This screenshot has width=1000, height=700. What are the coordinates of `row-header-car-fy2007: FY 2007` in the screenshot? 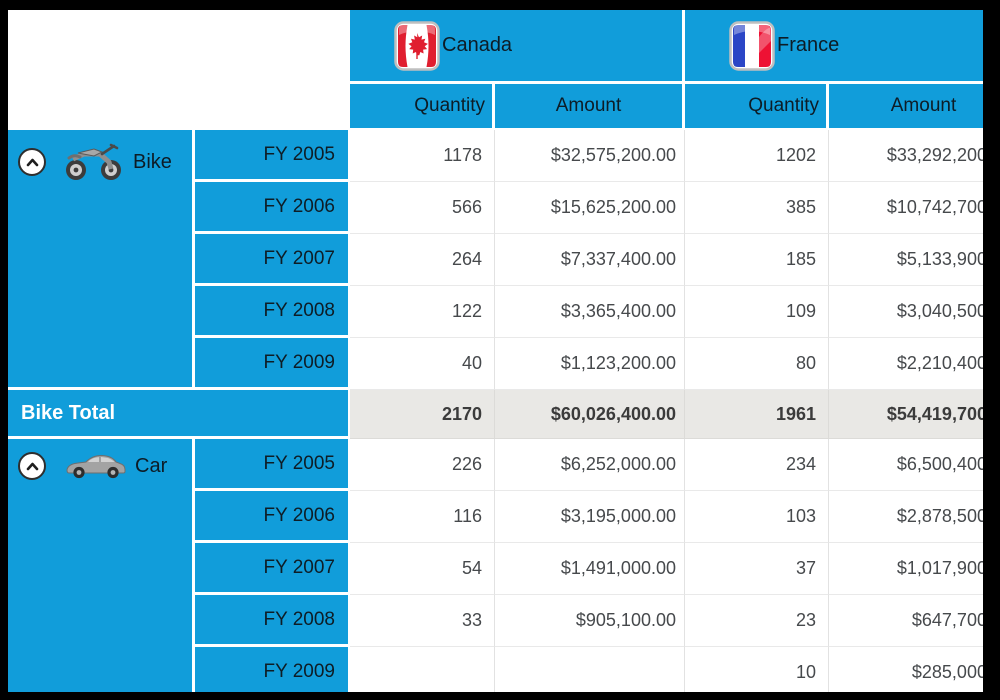 It's located at (272, 569).